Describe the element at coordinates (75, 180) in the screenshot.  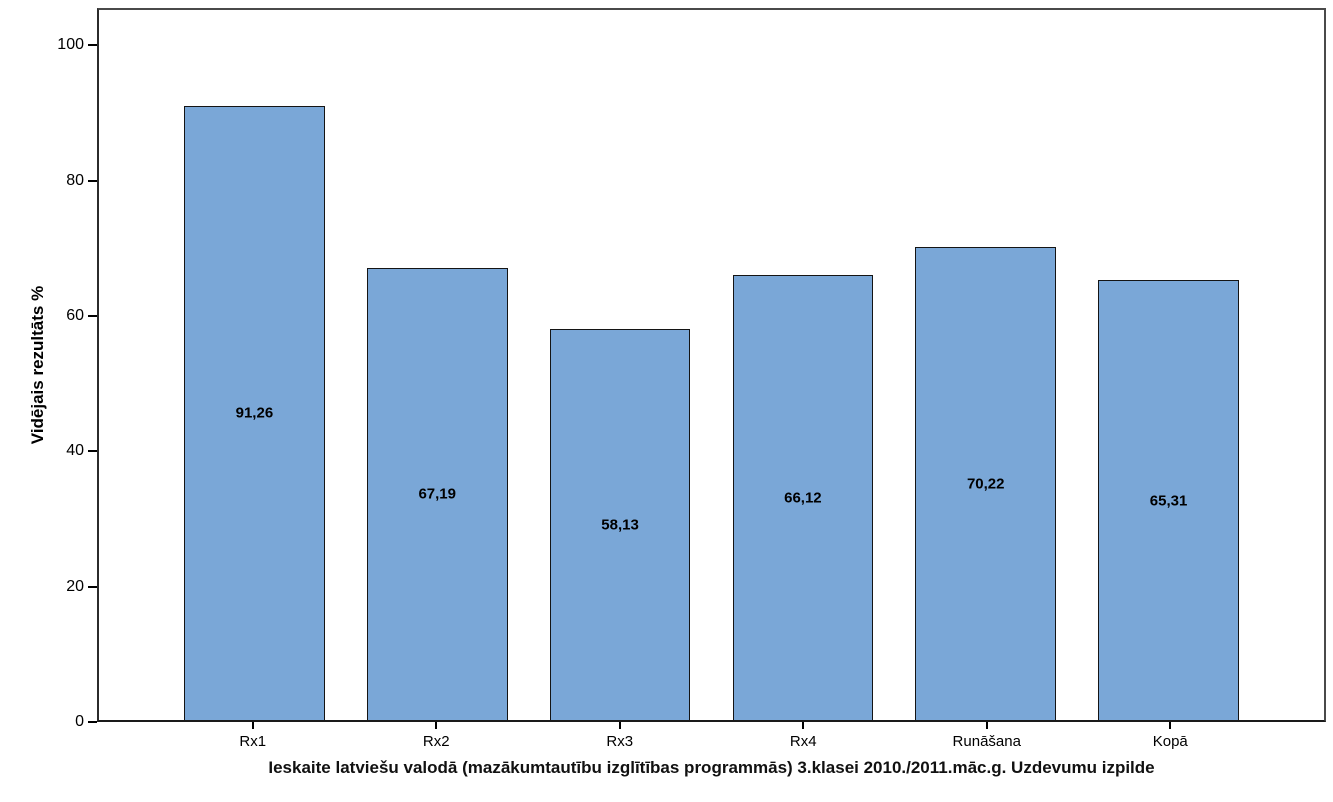
I see `y-tick-label: 80` at that location.